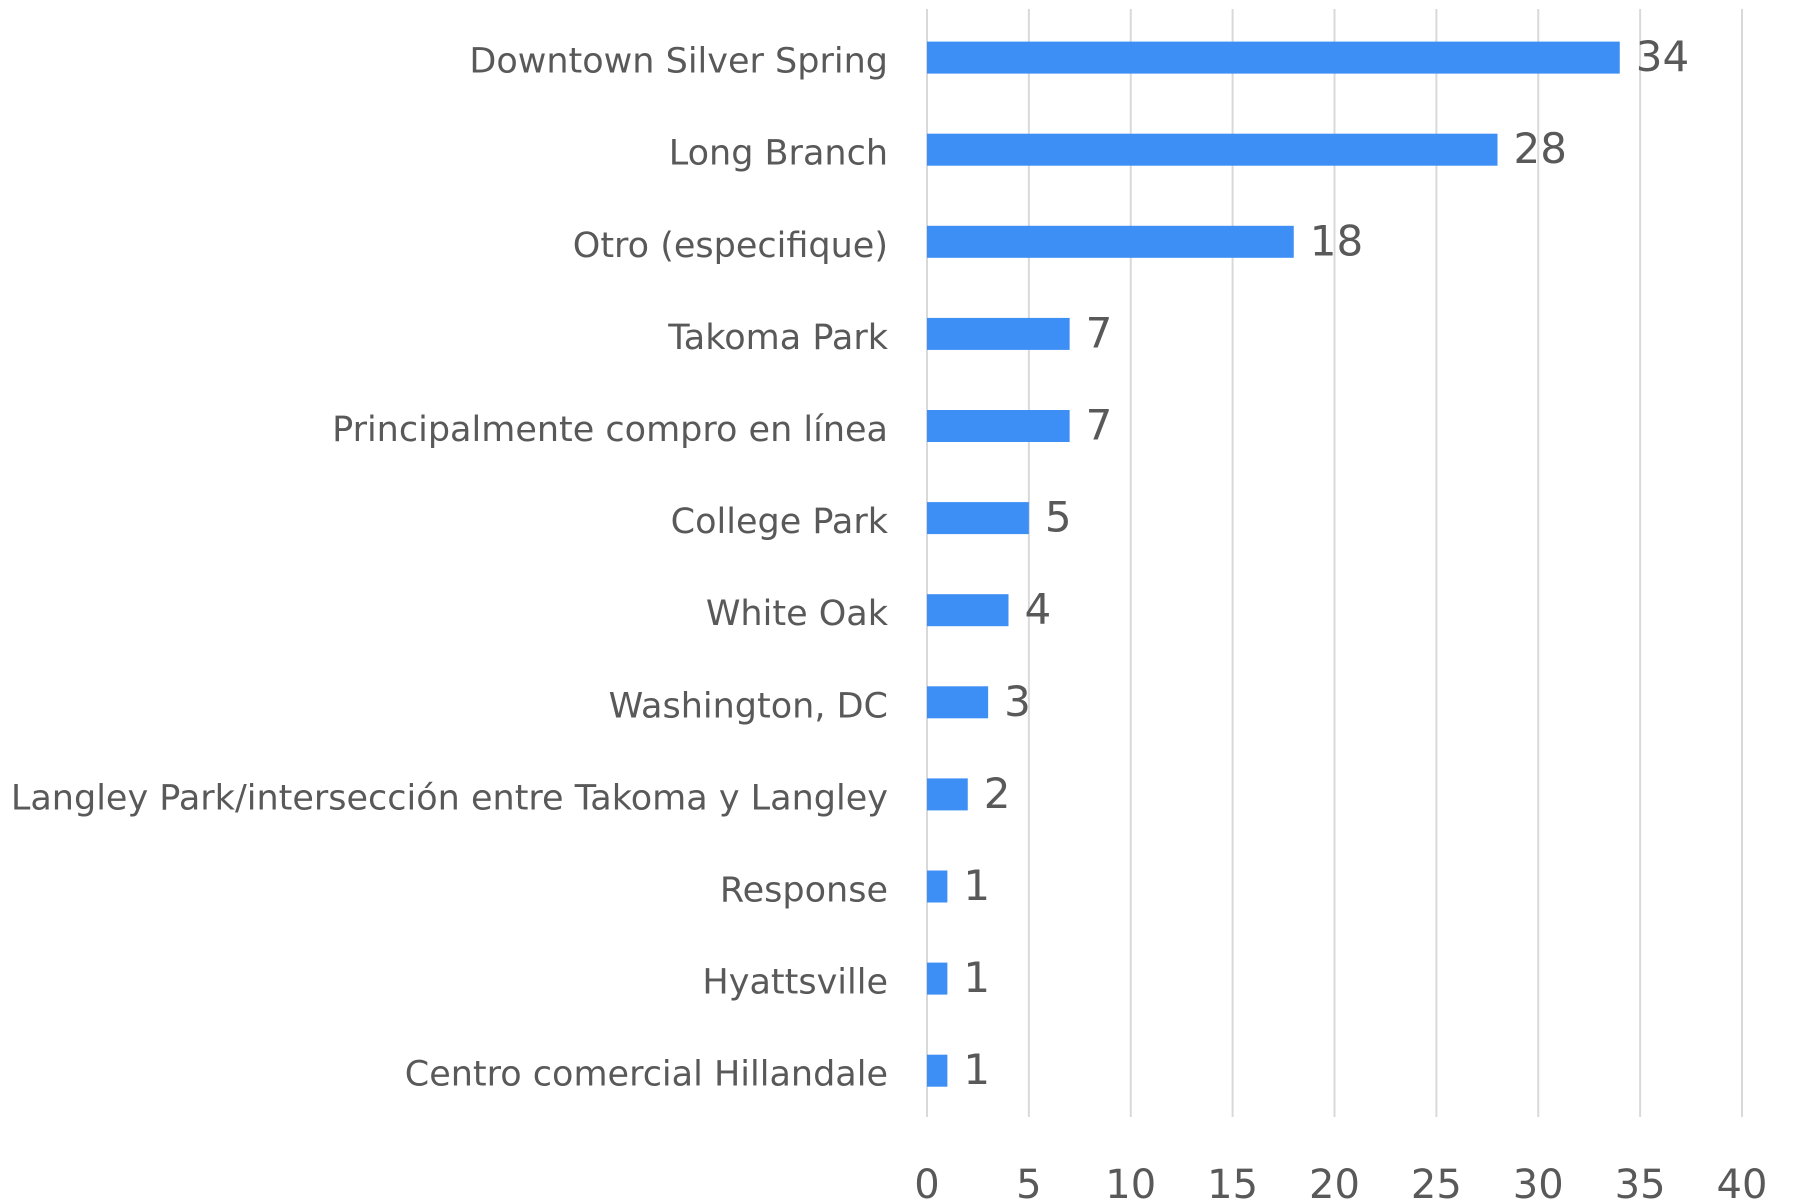 The width and height of the screenshot is (1796, 1199). What do you see at coordinates (730, 246) in the screenshot?
I see `y-tick-label: Otro (especifique)` at bounding box center [730, 246].